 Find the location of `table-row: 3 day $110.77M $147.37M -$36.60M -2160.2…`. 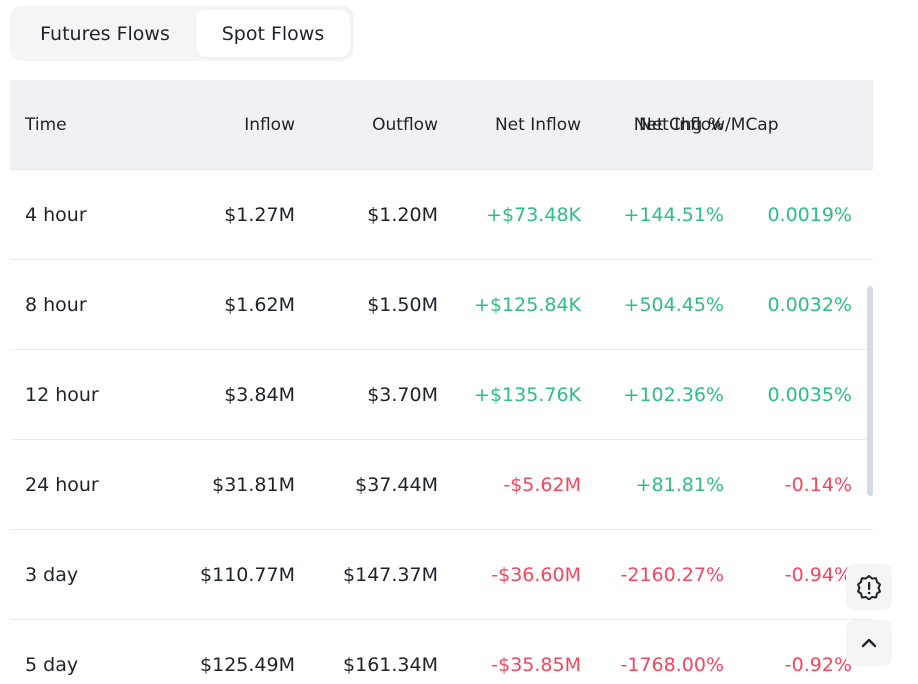

table-row: 3 day $110.77M $147.37M -$36.60M -2160.2… is located at coordinates (441, 575).